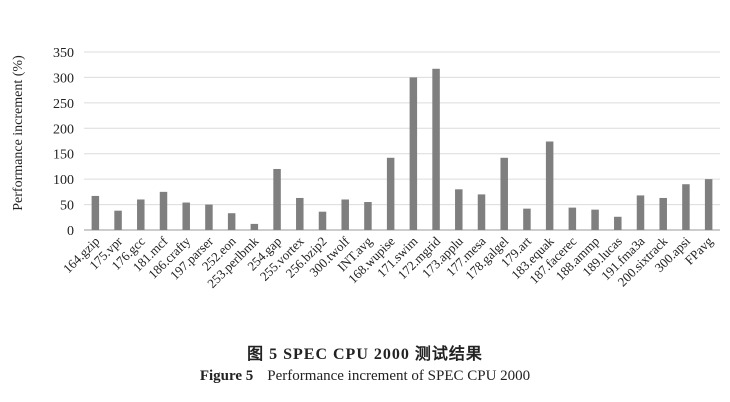 This screenshot has height=402, width=730. Describe the element at coordinates (365, 354) in the screenshot. I see `caption-chinese: 图 5 SPEC CPU 2000 测试结果` at that location.